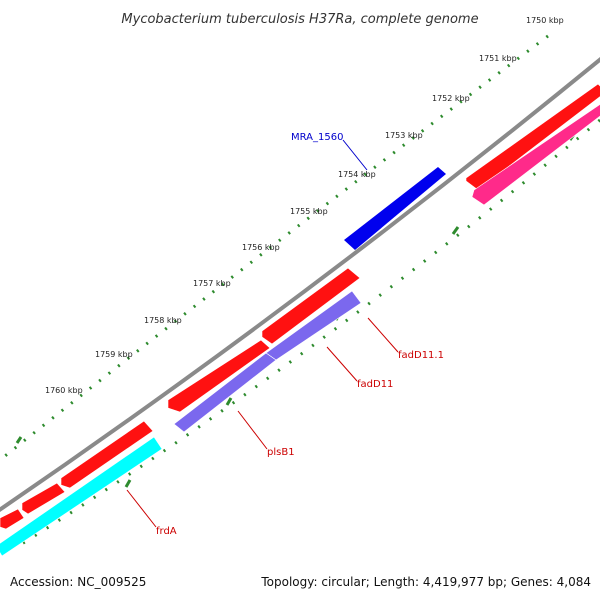  I want to click on gene-arrow-frdA, so click(81, 496).